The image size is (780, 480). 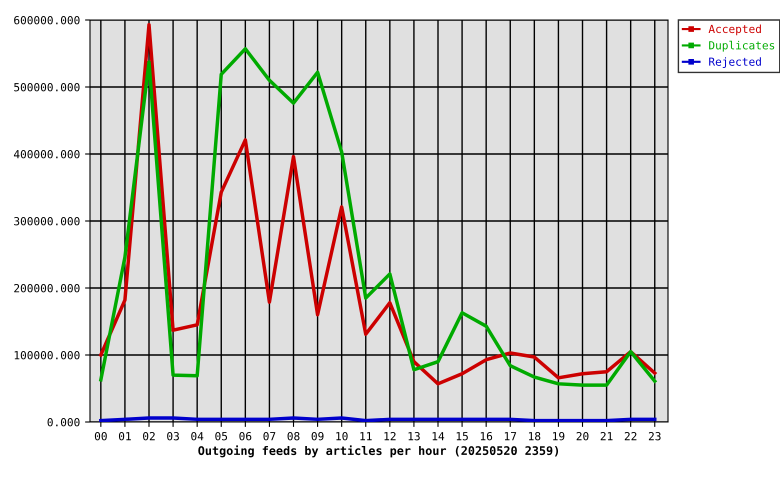 What do you see at coordinates (47, 355) in the screenshot?
I see `y-tick-label: 100000.000` at bounding box center [47, 355].